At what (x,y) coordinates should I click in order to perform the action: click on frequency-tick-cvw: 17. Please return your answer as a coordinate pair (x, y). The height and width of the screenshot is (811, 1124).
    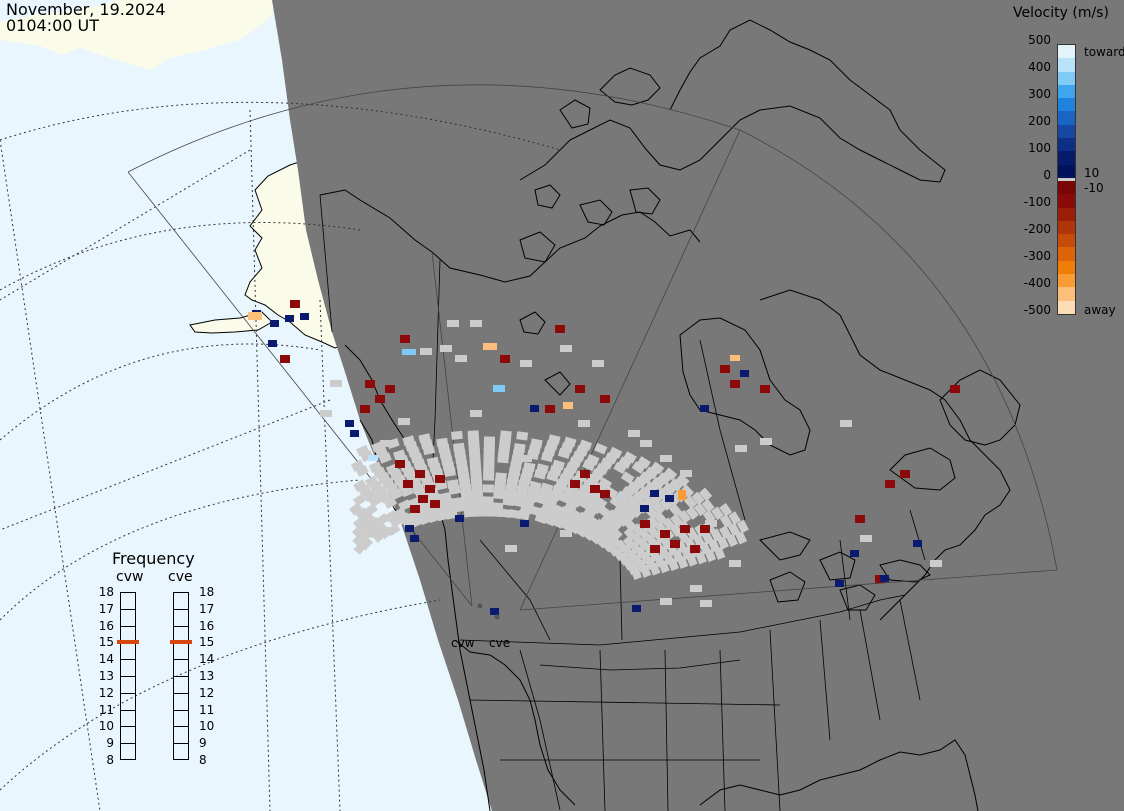
    Looking at the image, I should click on (106, 608).